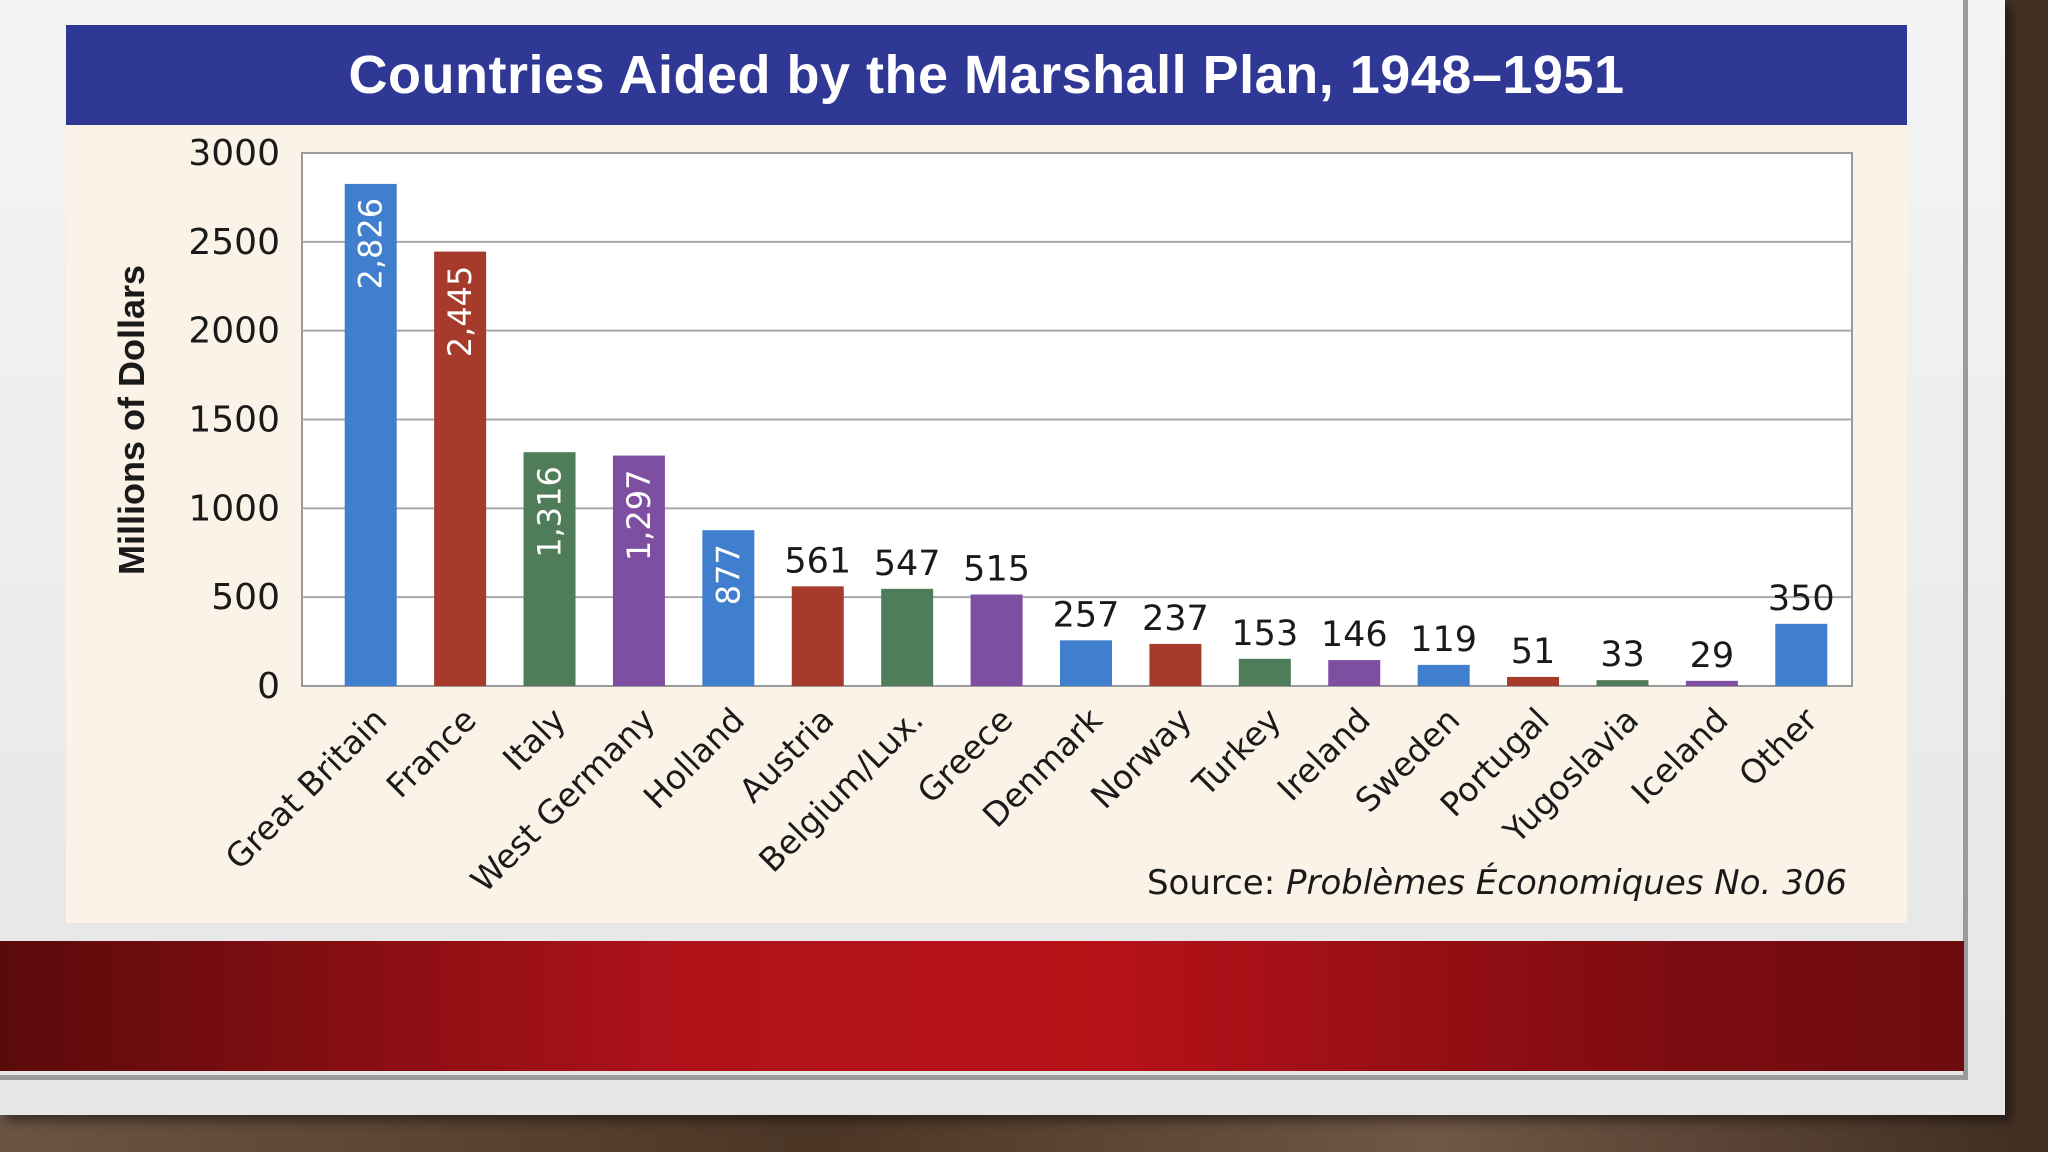 This screenshot has height=1152, width=2048. I want to click on bar-value-label: 561, so click(817, 561).